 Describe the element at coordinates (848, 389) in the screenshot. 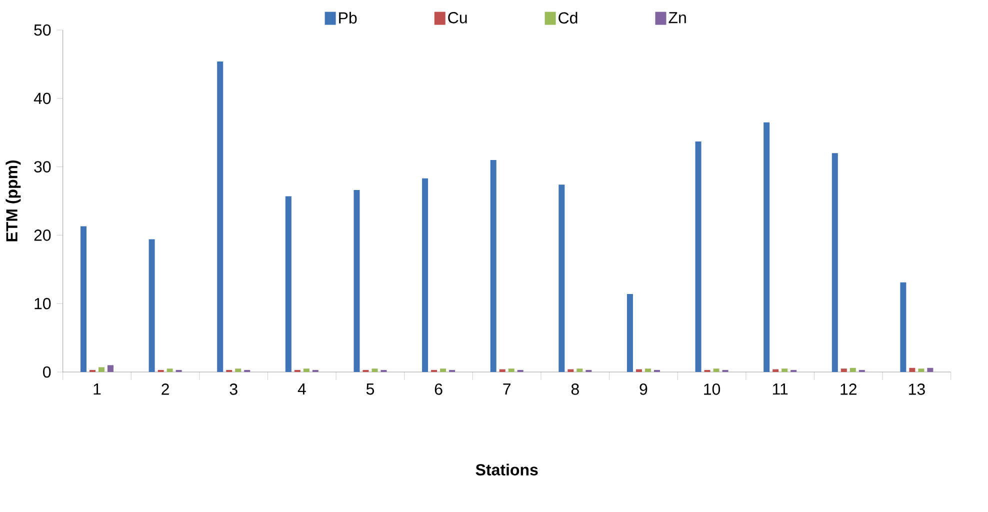

I see `x-tick-label: 12` at that location.